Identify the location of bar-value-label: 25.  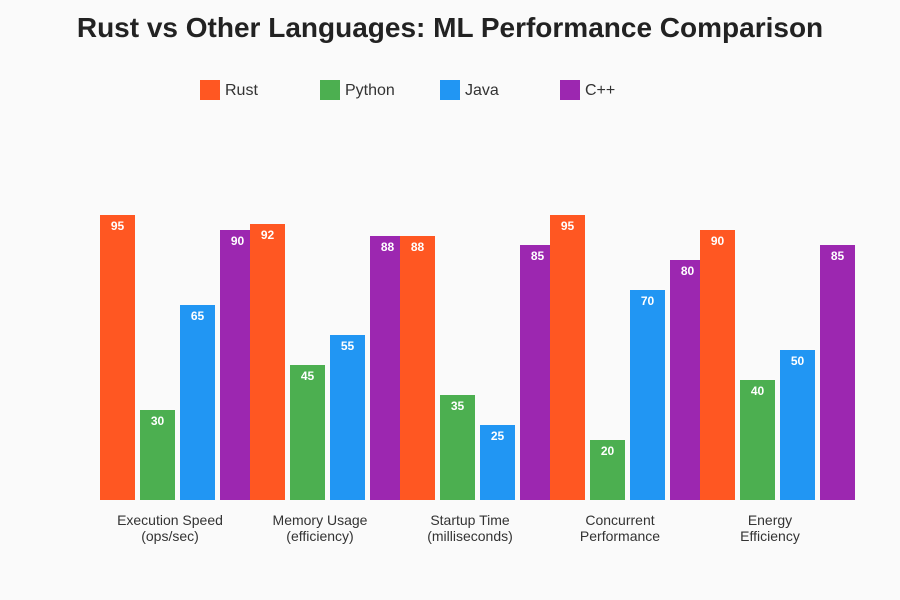
(498, 436).